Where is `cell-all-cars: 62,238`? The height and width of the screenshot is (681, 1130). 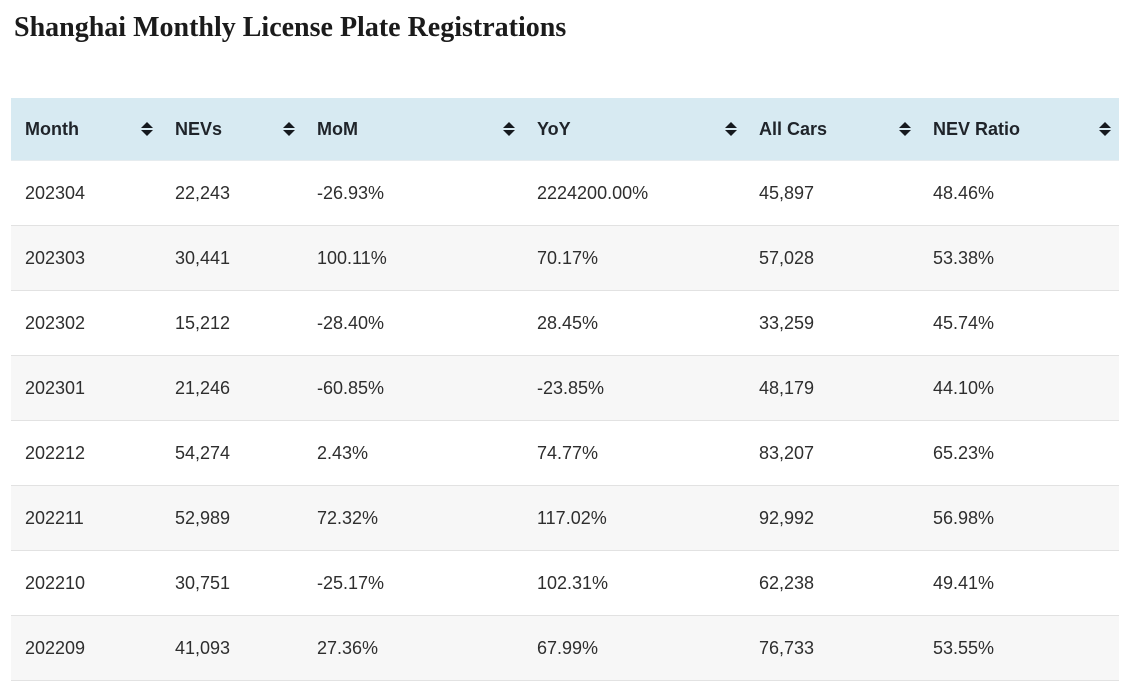 cell-all-cars: 62,238 is located at coordinates (787, 582).